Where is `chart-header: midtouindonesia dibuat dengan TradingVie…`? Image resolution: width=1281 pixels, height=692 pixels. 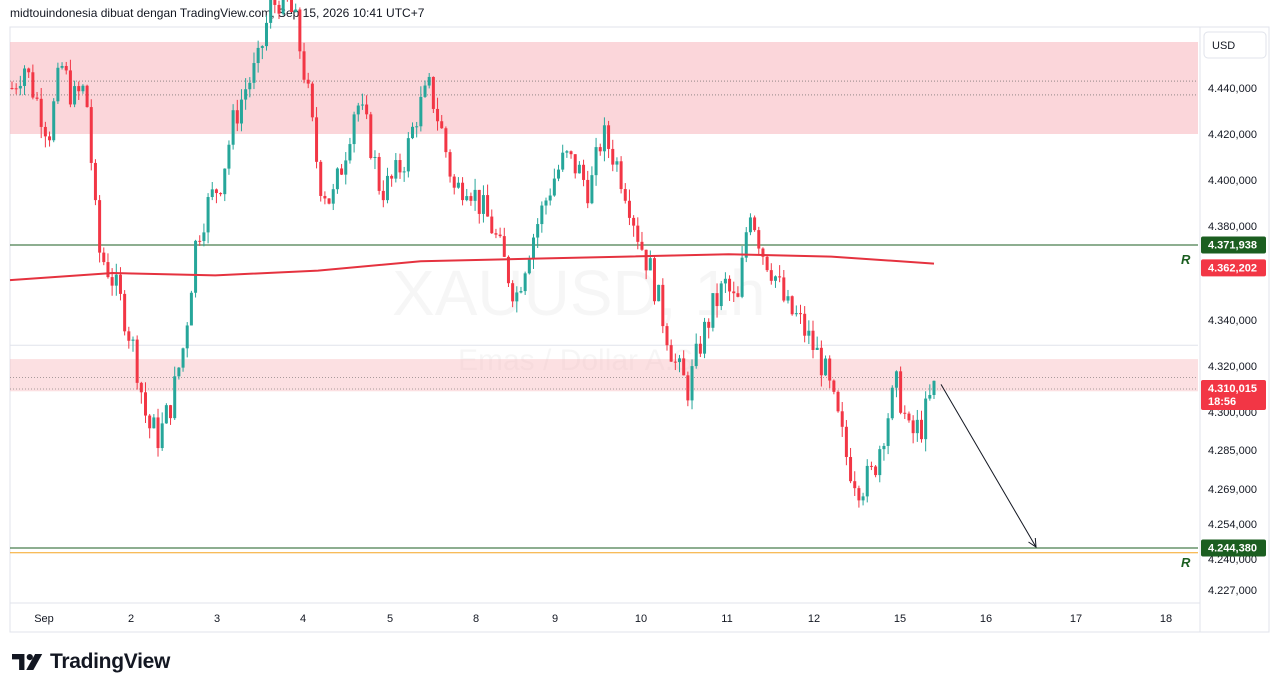 chart-header: midtouindonesia dibuat dengan TradingVie… is located at coordinates (217, 13).